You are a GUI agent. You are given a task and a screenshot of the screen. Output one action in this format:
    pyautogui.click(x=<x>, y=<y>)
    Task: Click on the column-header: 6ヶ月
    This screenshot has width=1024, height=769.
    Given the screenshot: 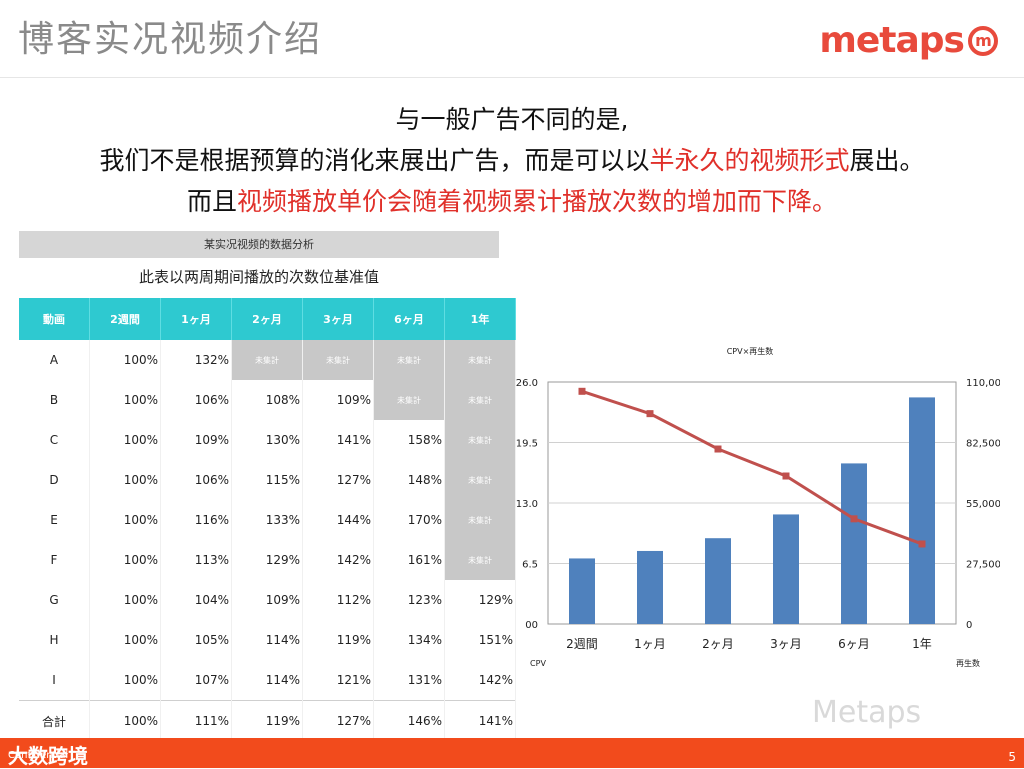 What is the action you would take?
    pyautogui.click(x=409, y=319)
    